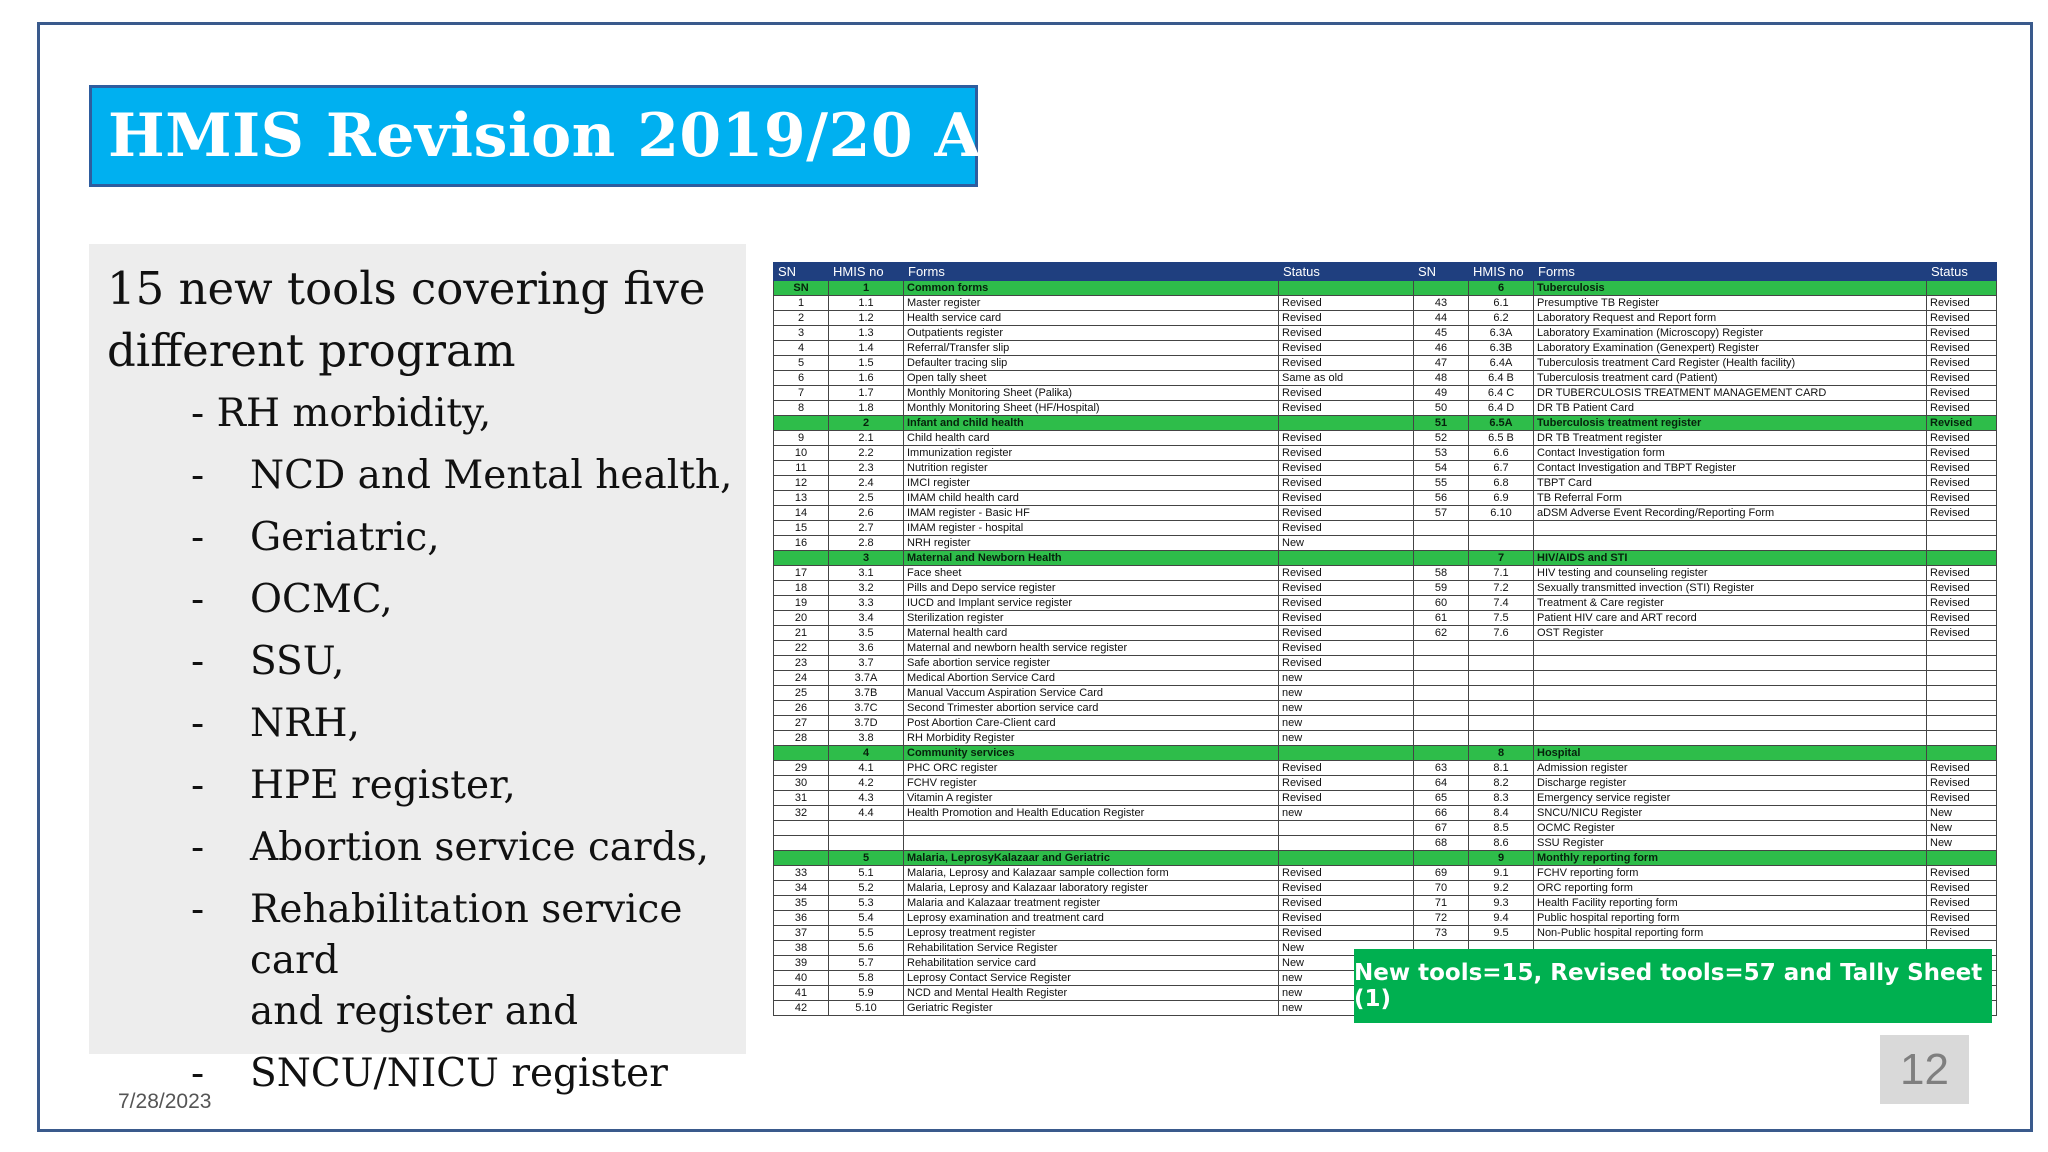  What do you see at coordinates (801, 948) in the screenshot?
I see `table-cell: 38` at bounding box center [801, 948].